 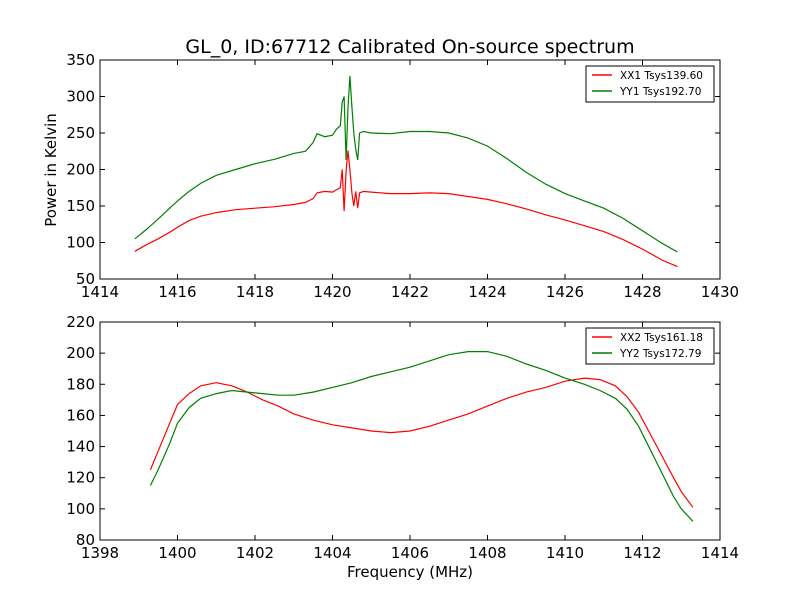 What do you see at coordinates (660, 354) in the screenshot?
I see `legend-label: YY2 Tsys172.79` at bounding box center [660, 354].